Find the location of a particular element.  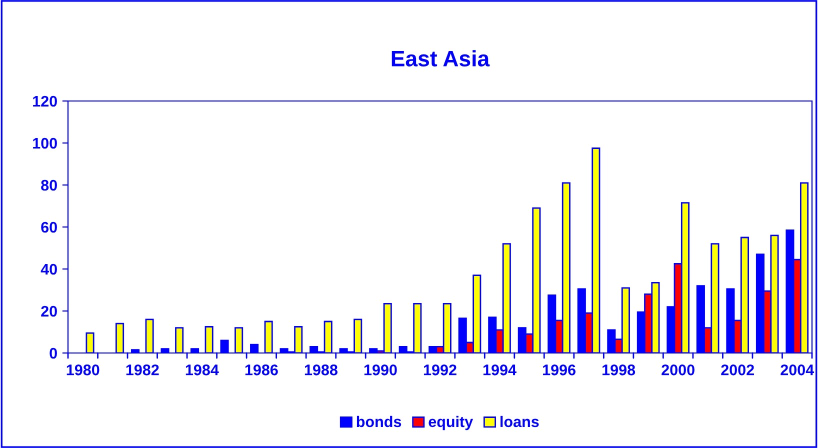

legend-label: bonds is located at coordinates (379, 422).